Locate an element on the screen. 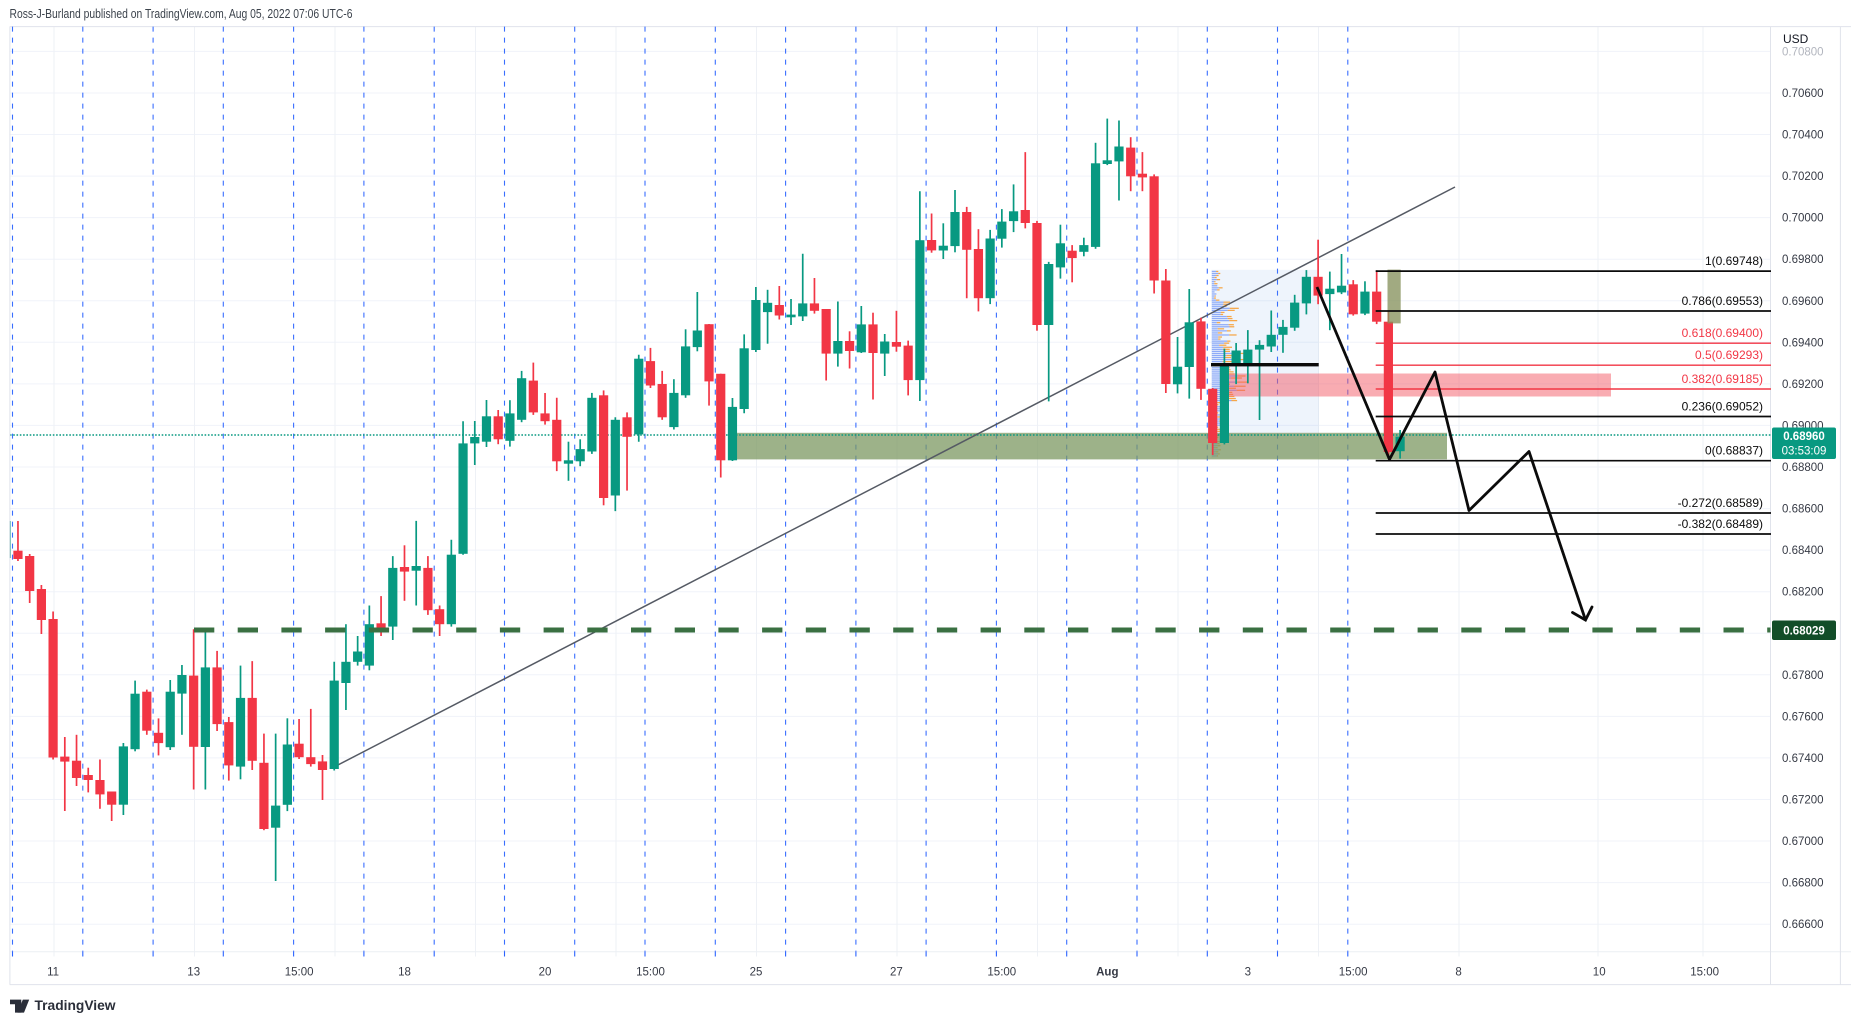  svg-text: 0.70000 is located at coordinates (1803, 219).